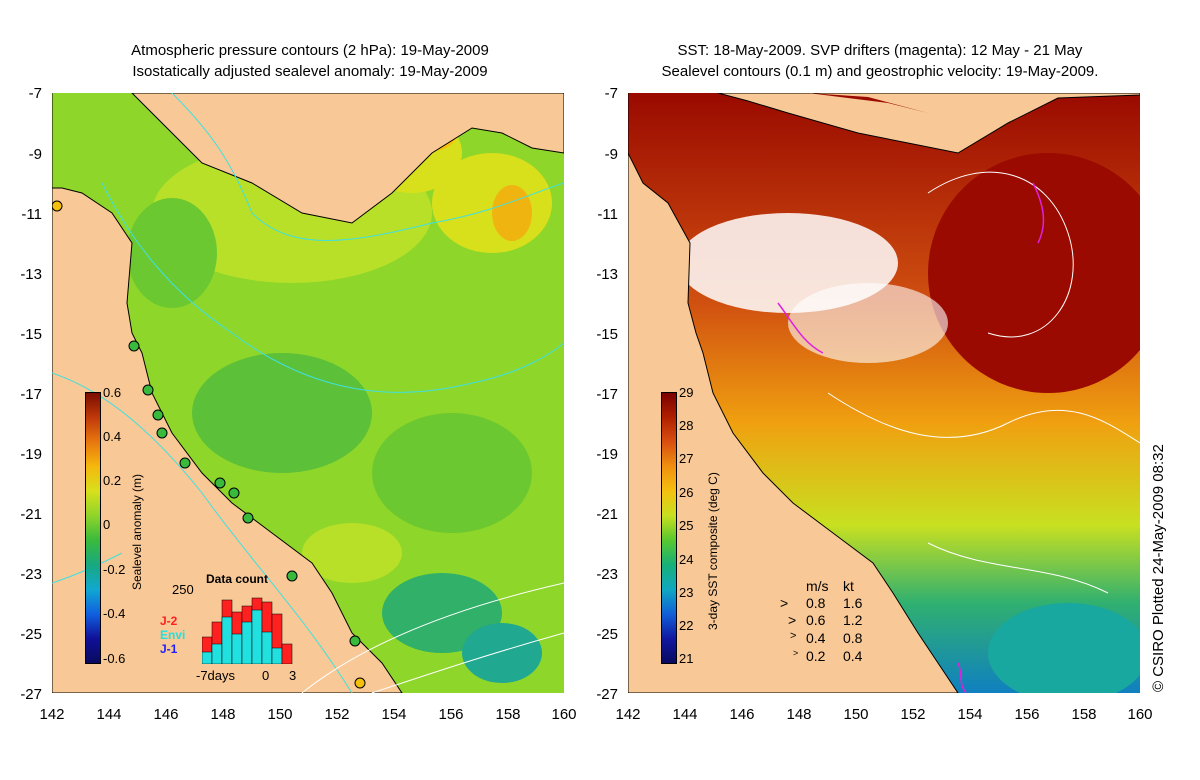  I want to click on colorbar-tick: 27, so click(686, 458).